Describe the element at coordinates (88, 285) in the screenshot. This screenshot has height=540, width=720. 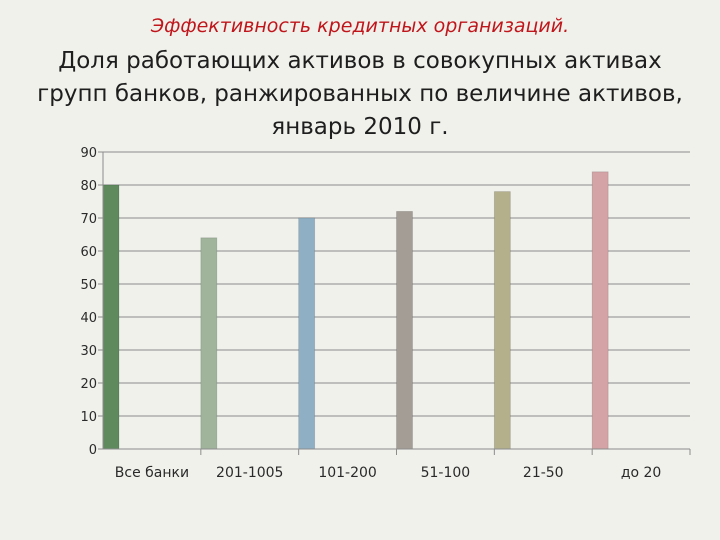
I see `y-tick-label: 50` at that location.